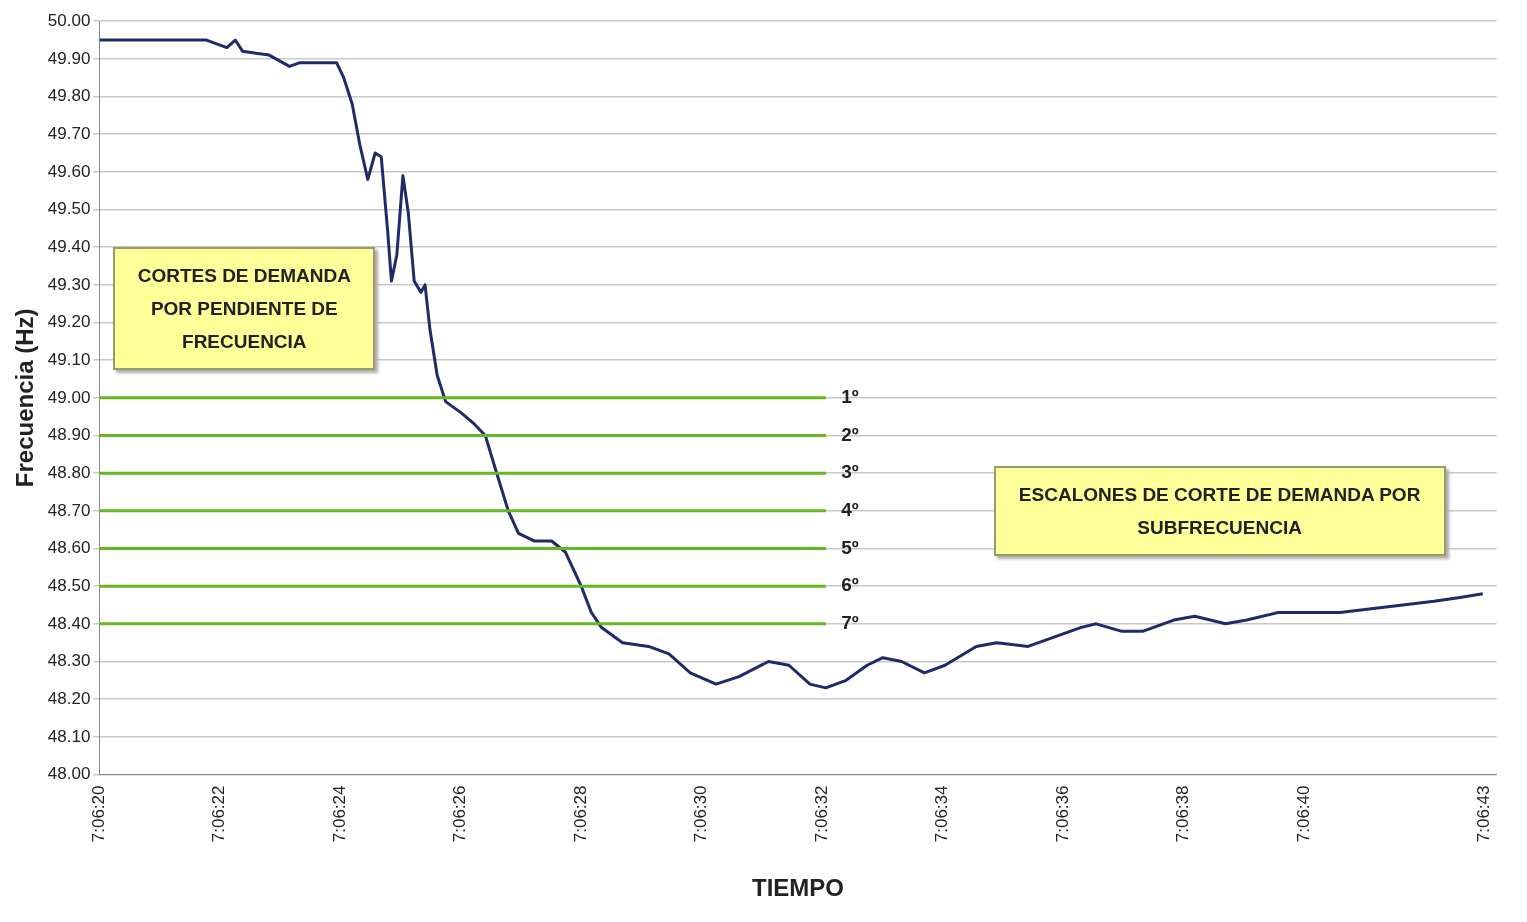  I want to click on annotation: 2º, so click(850, 434).